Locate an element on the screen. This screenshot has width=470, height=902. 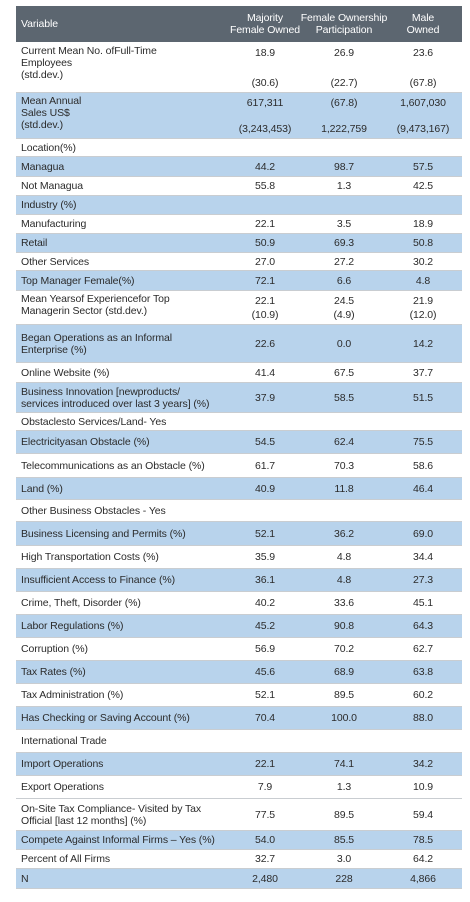
majority-female-owned-value: 22.1 is located at coordinates (265, 224).